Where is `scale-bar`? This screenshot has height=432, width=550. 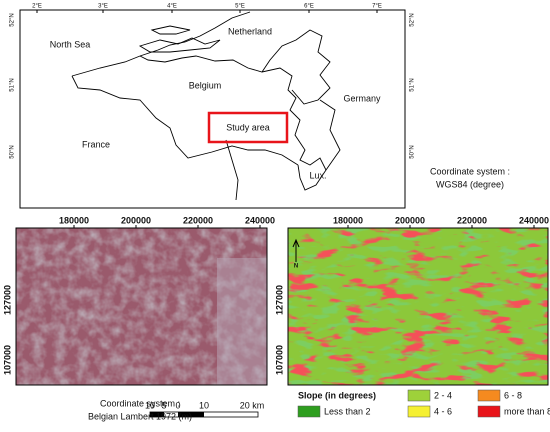
scale-bar is located at coordinates (204, 414).